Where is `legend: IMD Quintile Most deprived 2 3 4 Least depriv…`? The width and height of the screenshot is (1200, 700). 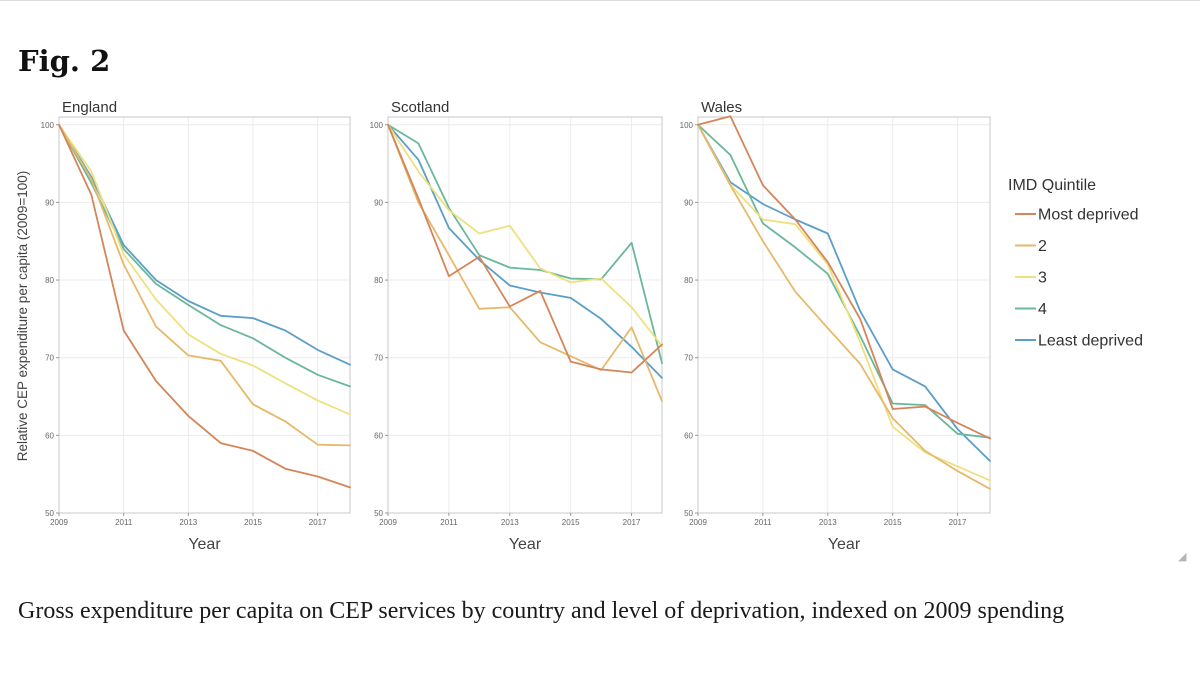
legend: IMD Quintile Most deprived 2 3 4 Least depriv… is located at coordinates (1075, 263).